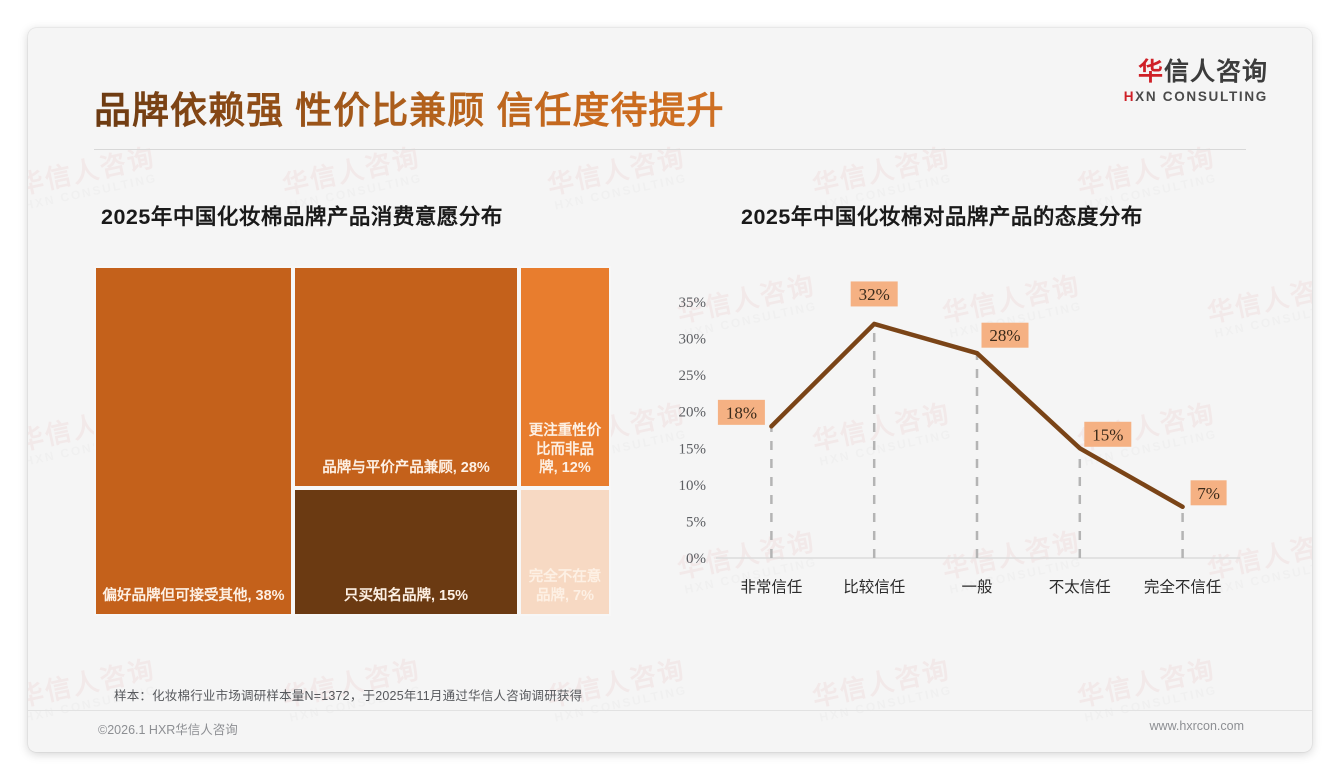  What do you see at coordinates (564, 552) in the screenshot?
I see `treemap-cell: 完全不在意品牌, 7%` at bounding box center [564, 552].